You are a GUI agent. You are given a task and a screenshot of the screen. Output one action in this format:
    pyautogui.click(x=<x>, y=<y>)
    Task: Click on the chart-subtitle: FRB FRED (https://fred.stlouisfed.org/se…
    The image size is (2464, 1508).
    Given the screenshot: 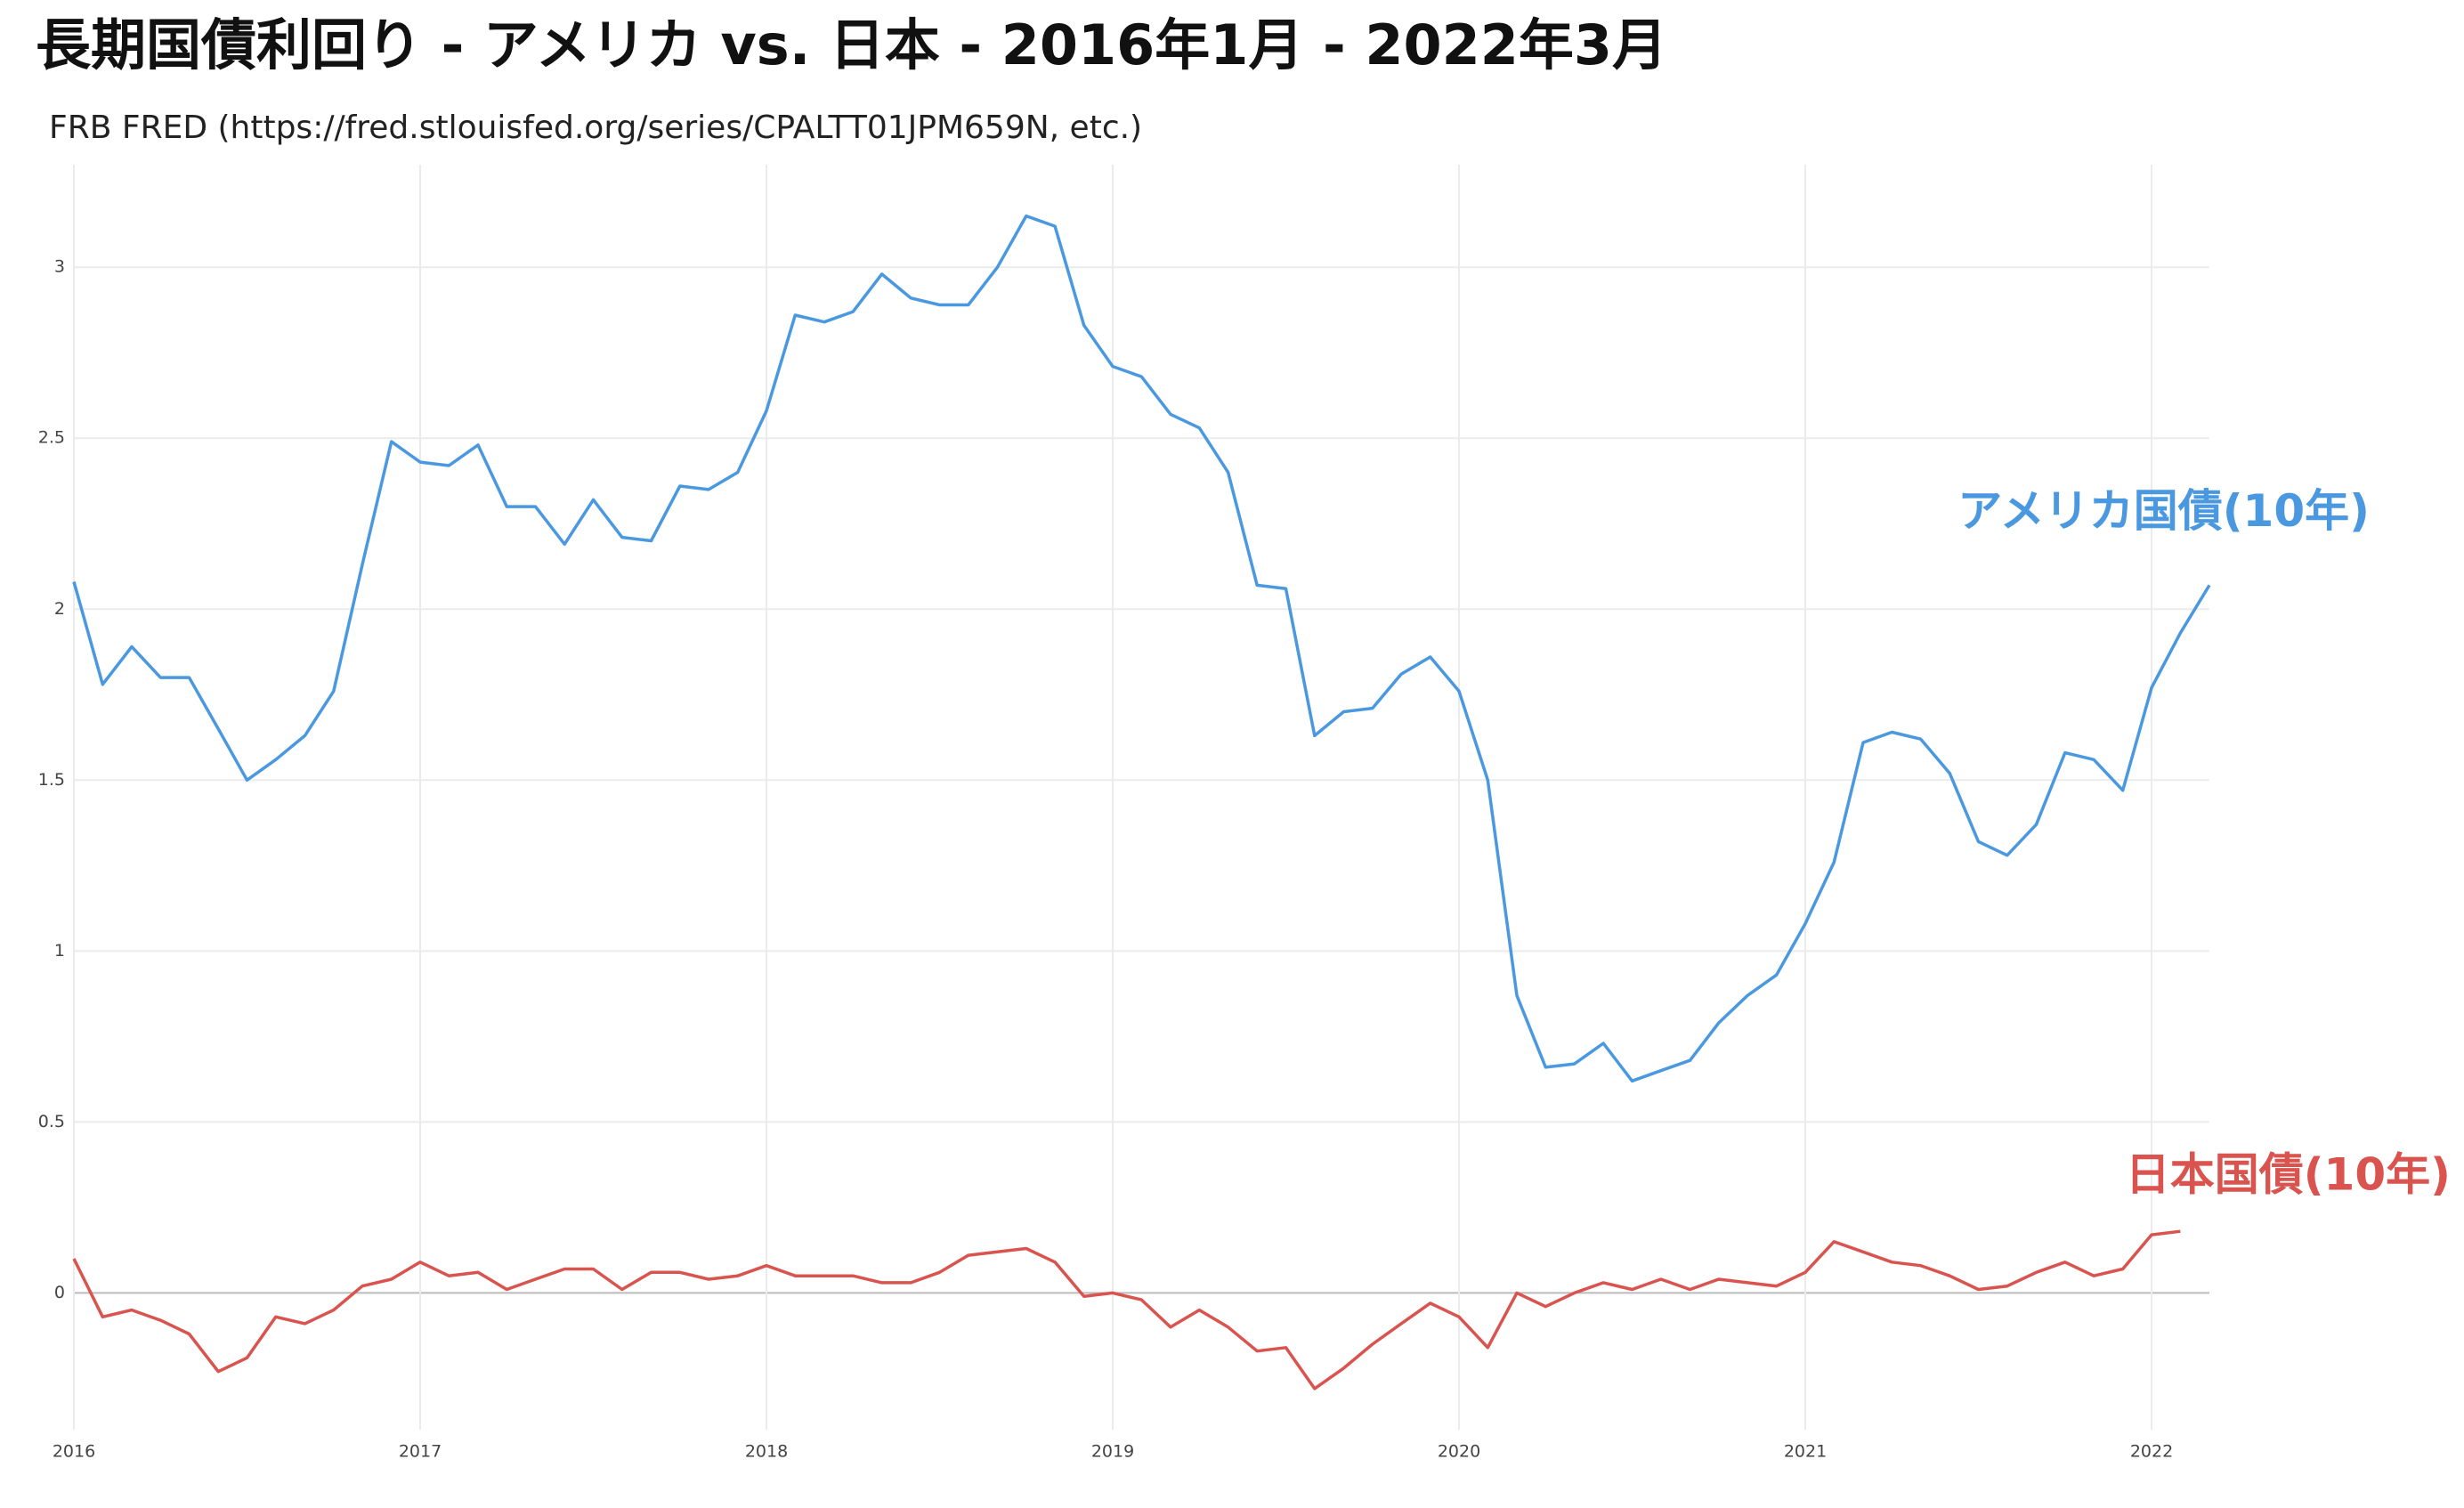 What is the action you would take?
    pyautogui.click(x=595, y=127)
    